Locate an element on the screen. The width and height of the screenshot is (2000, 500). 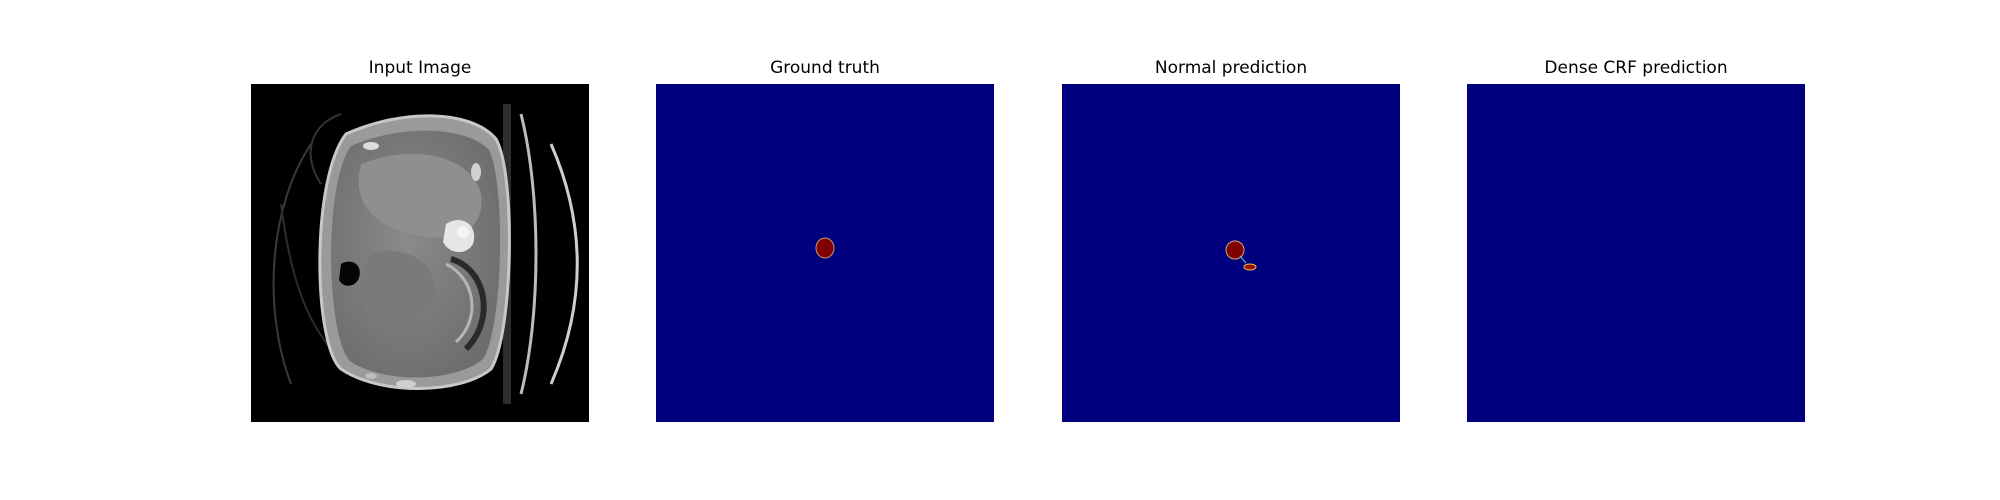
panel-title: Ground truth is located at coordinates (825, 68).